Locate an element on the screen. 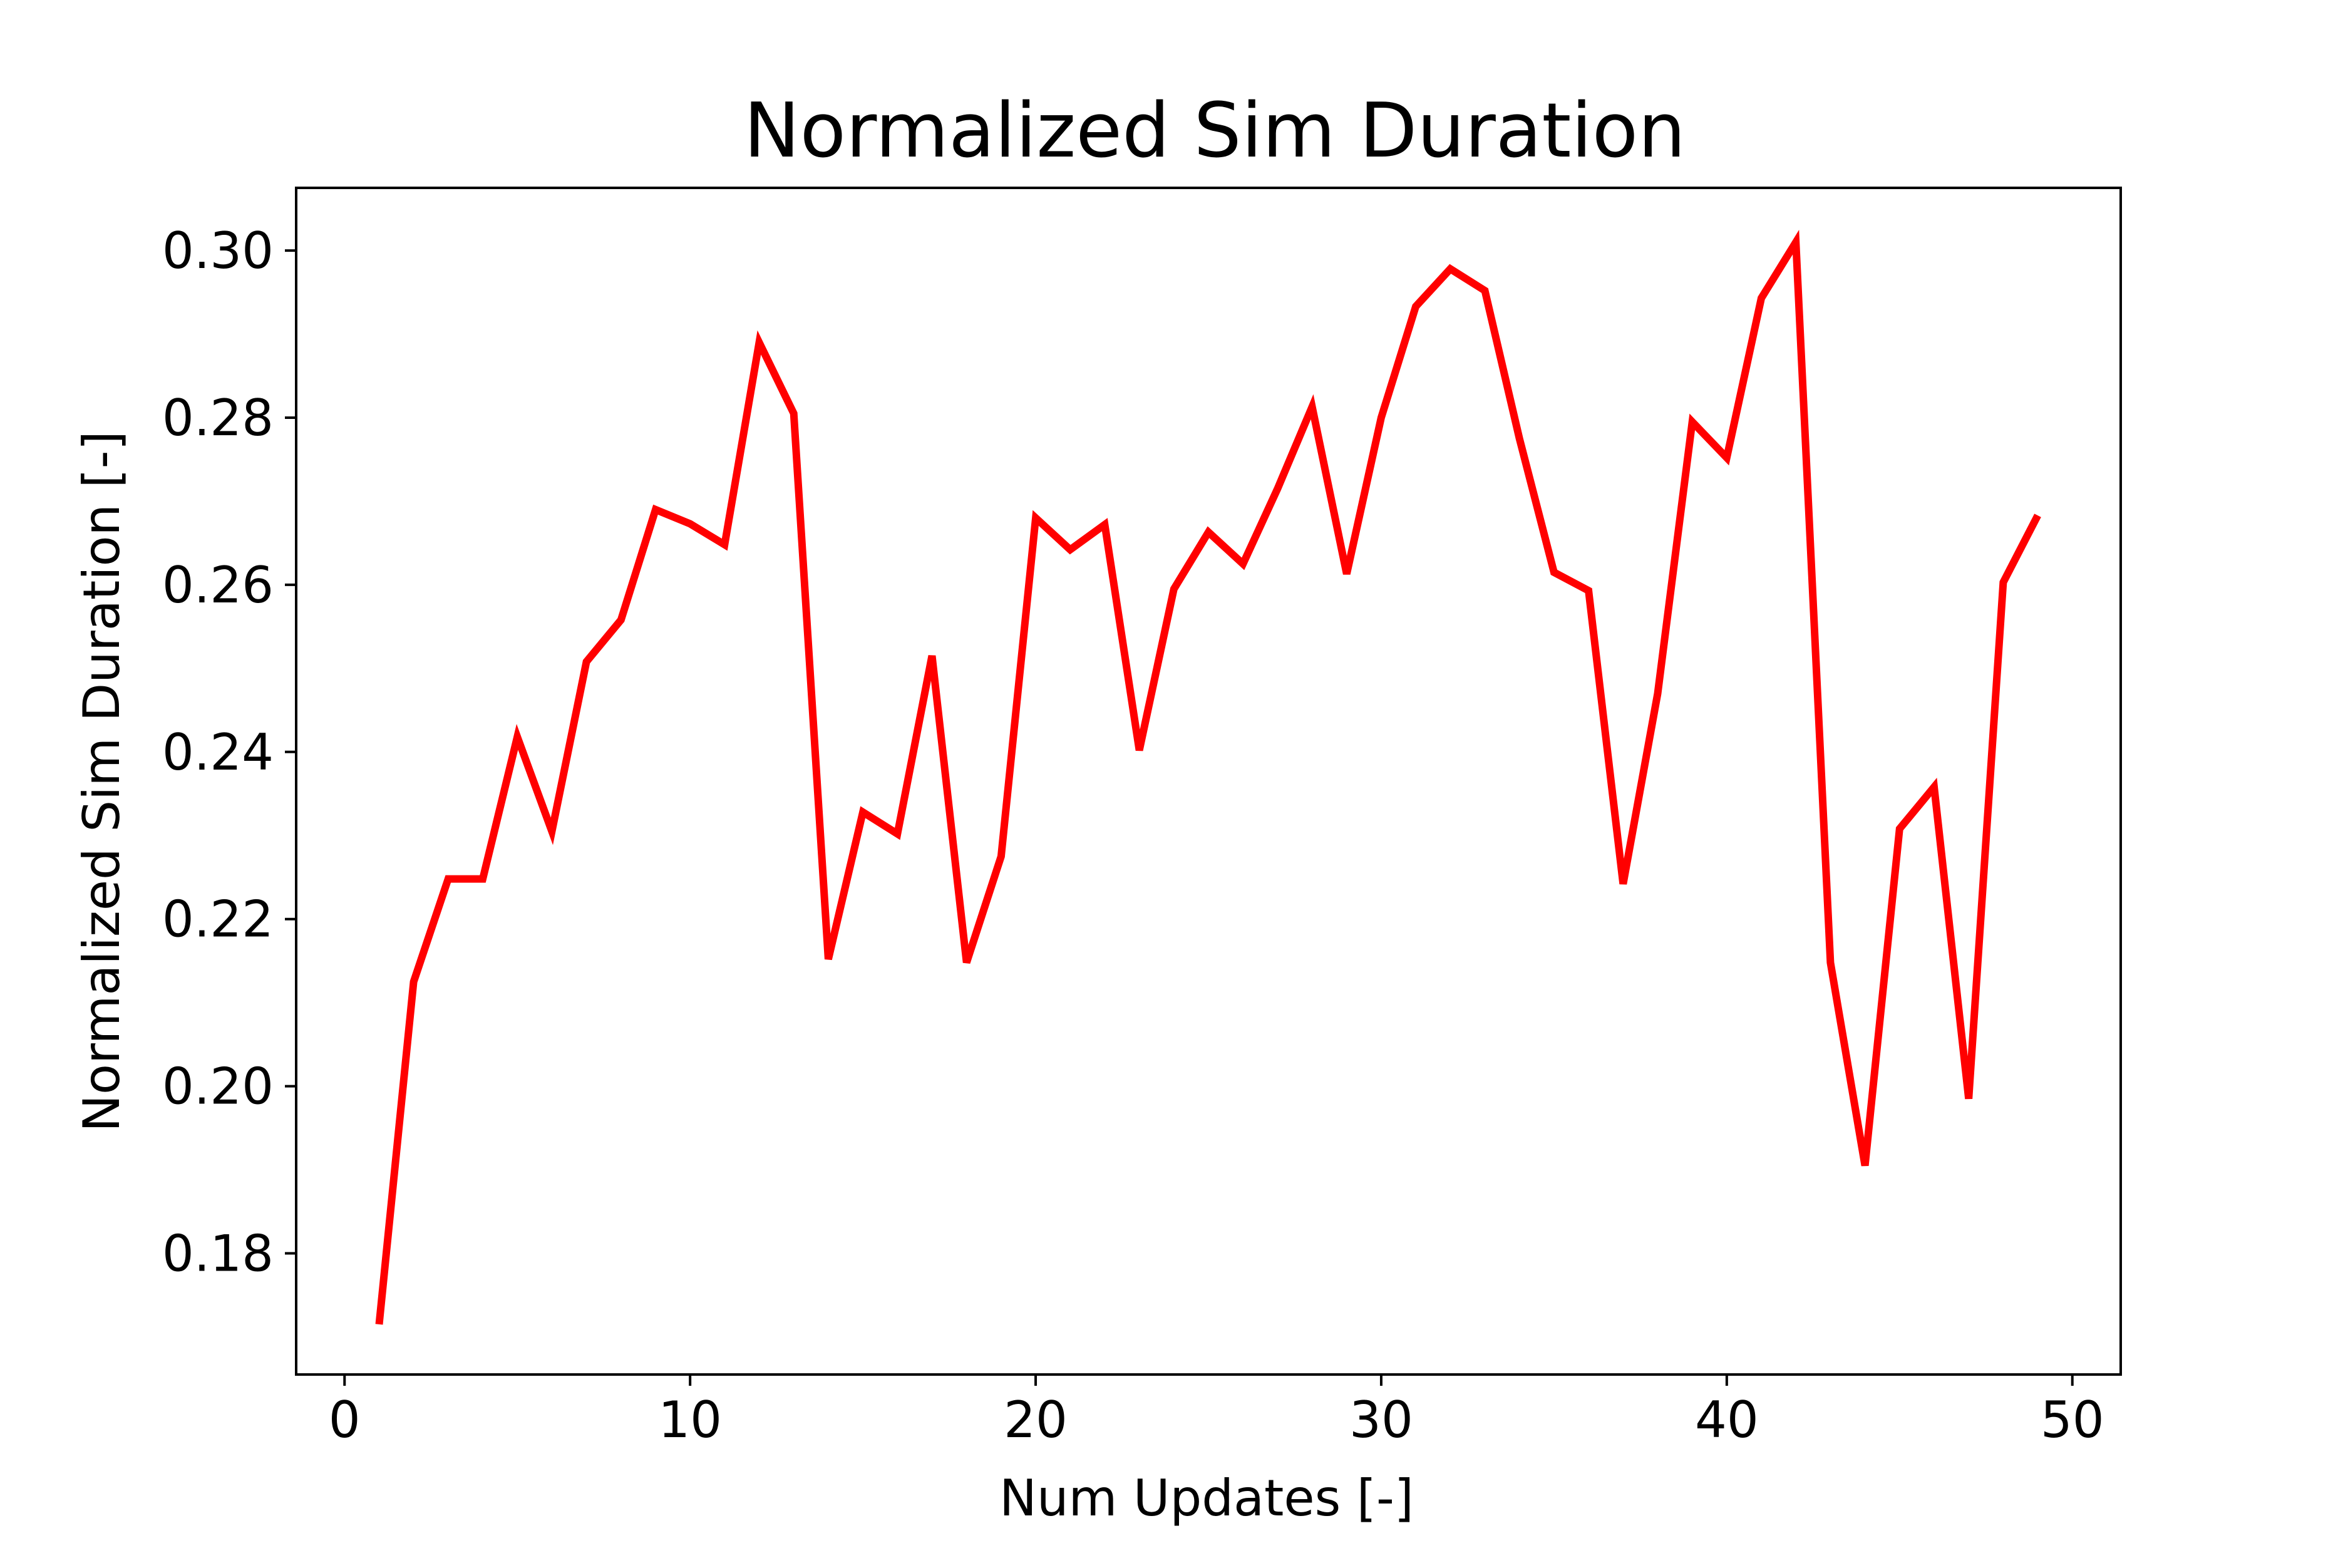 The width and height of the screenshot is (2348, 1568). x-tick-label: 10 is located at coordinates (690, 1420).